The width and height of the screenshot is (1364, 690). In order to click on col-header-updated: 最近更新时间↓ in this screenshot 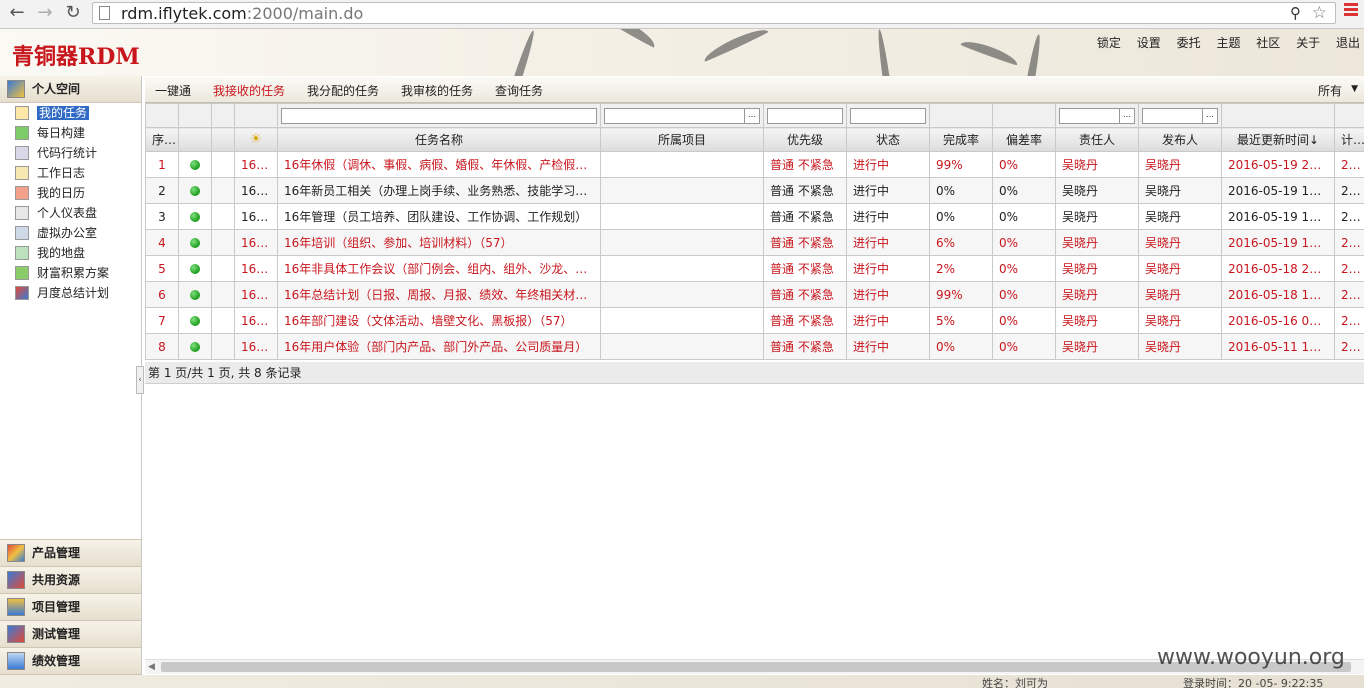, I will do `click(1278, 140)`.